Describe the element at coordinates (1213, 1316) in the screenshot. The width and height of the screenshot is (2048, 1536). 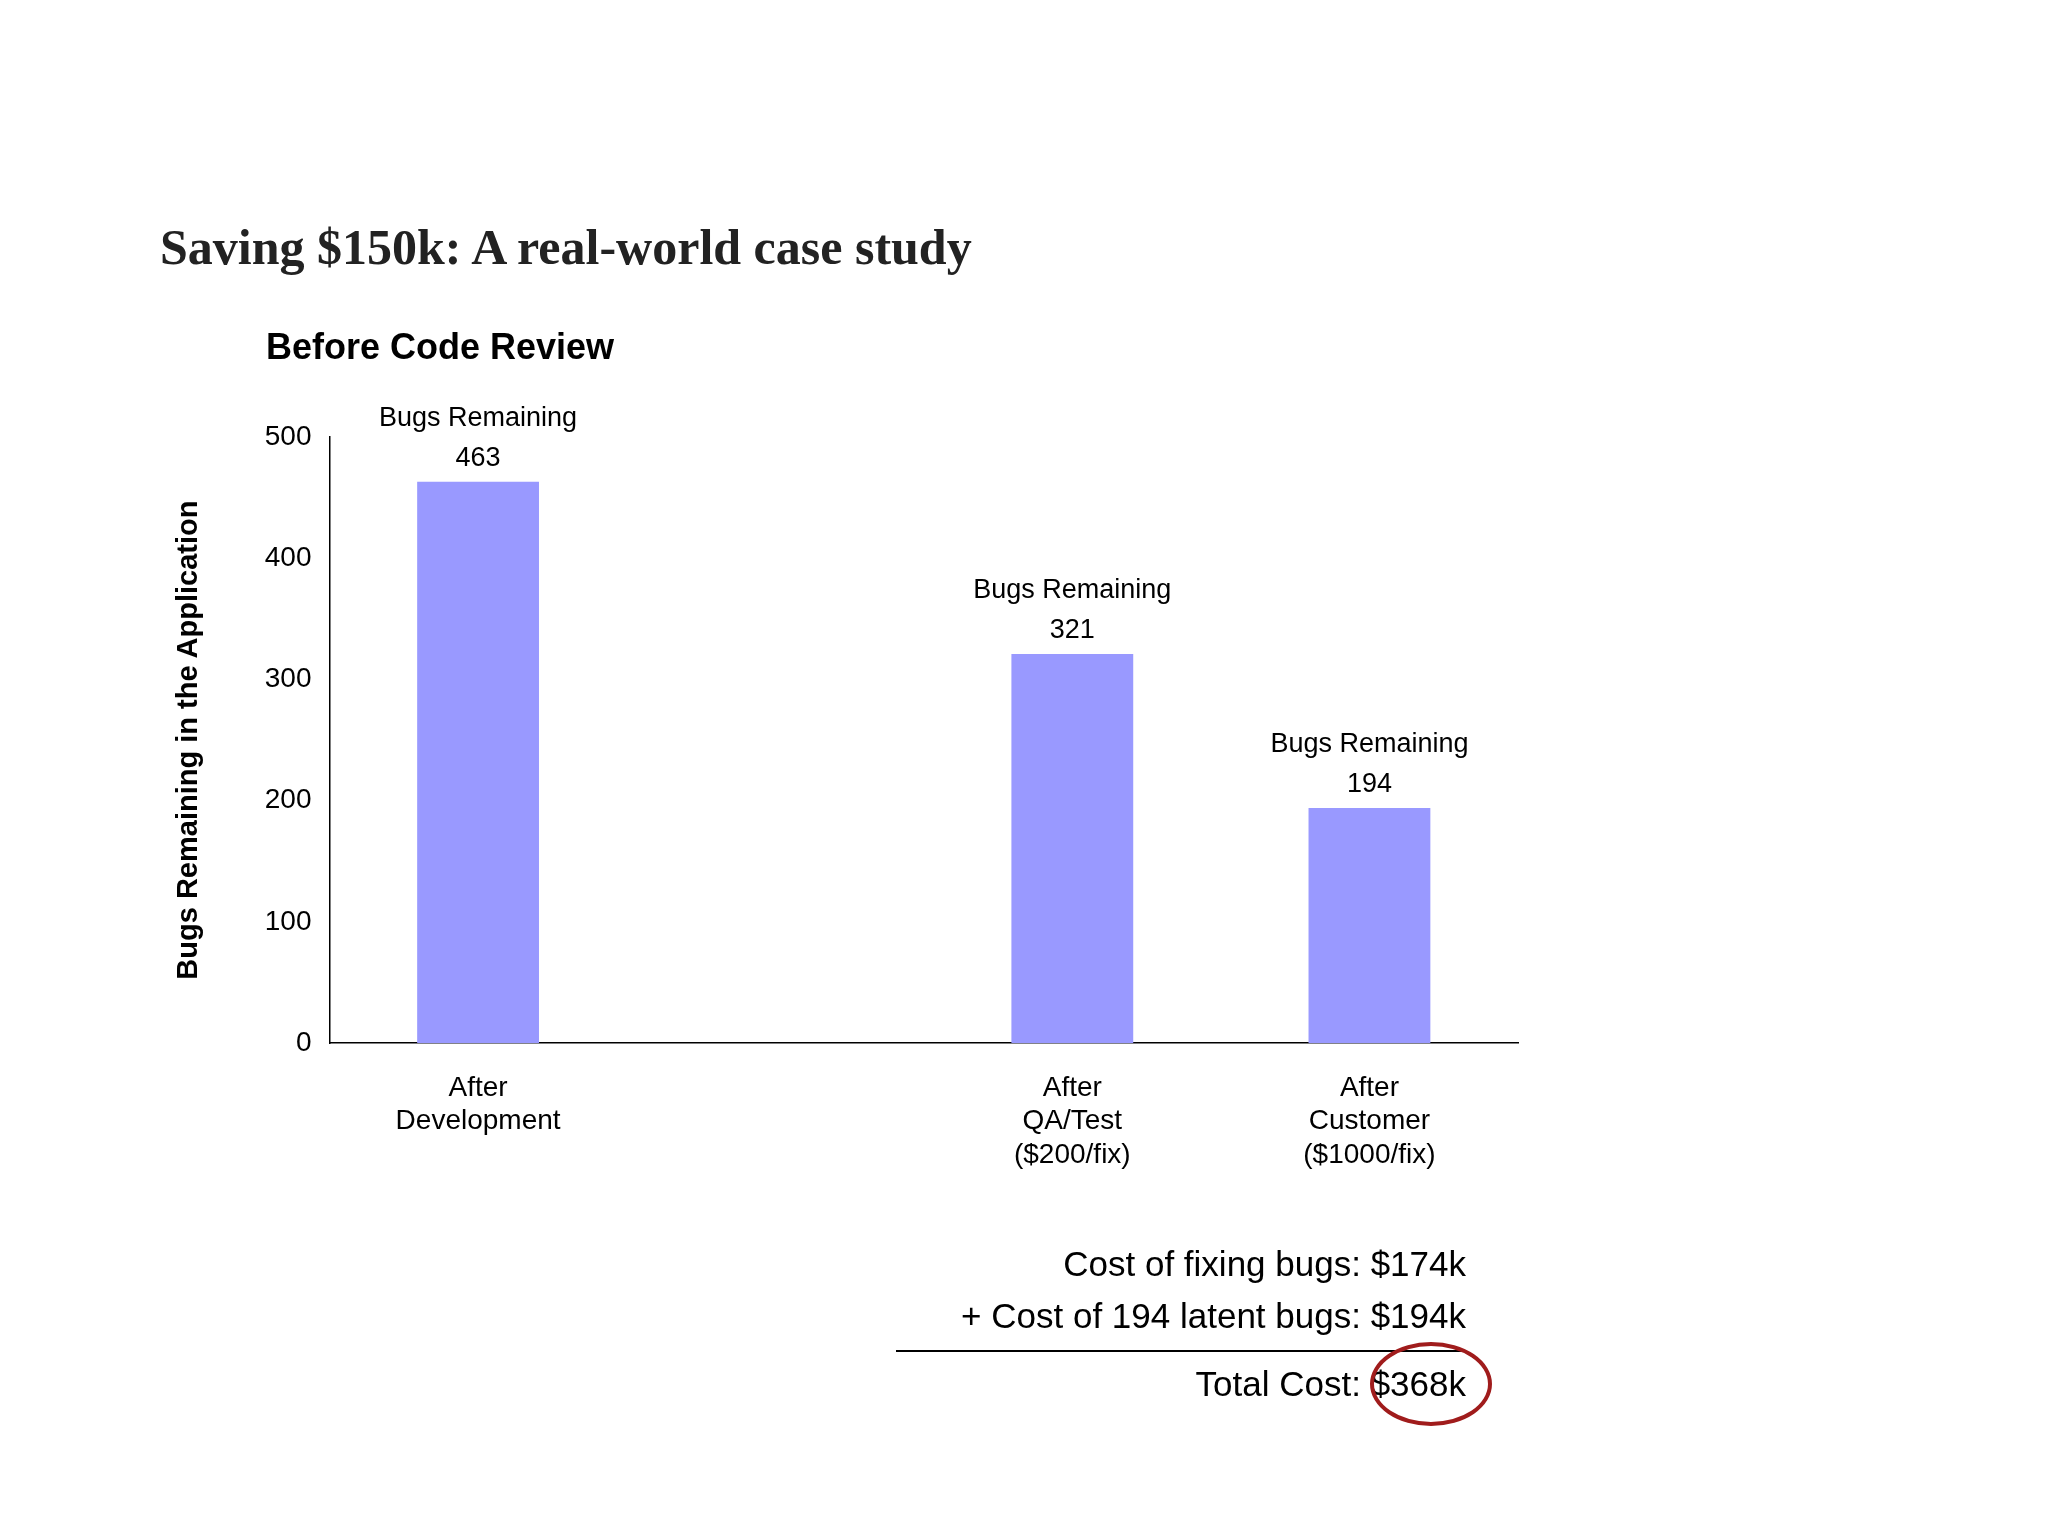
I see `text: + Cost of 194 latent bugs: $194k` at that location.